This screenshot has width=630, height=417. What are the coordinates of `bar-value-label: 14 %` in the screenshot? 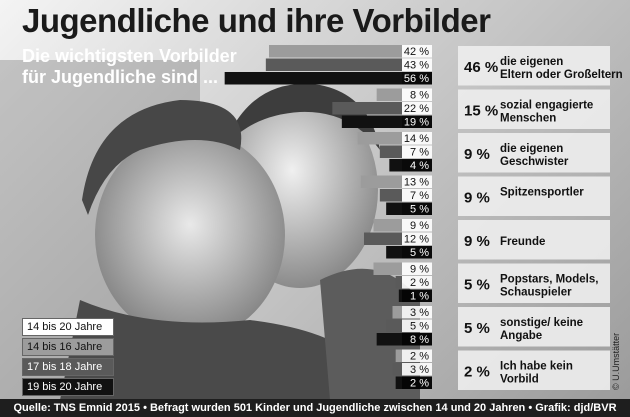 It's located at (416, 139).